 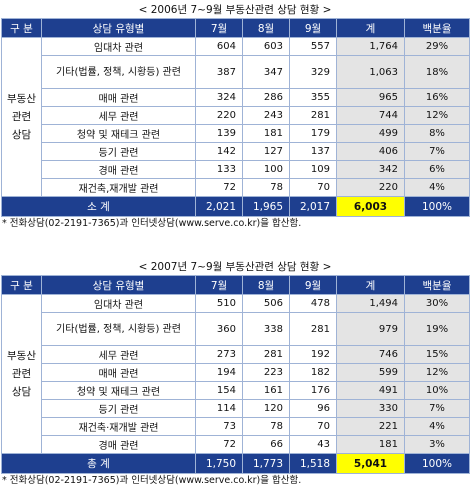 I want to click on footer-aug: 1,773, so click(x=266, y=463).